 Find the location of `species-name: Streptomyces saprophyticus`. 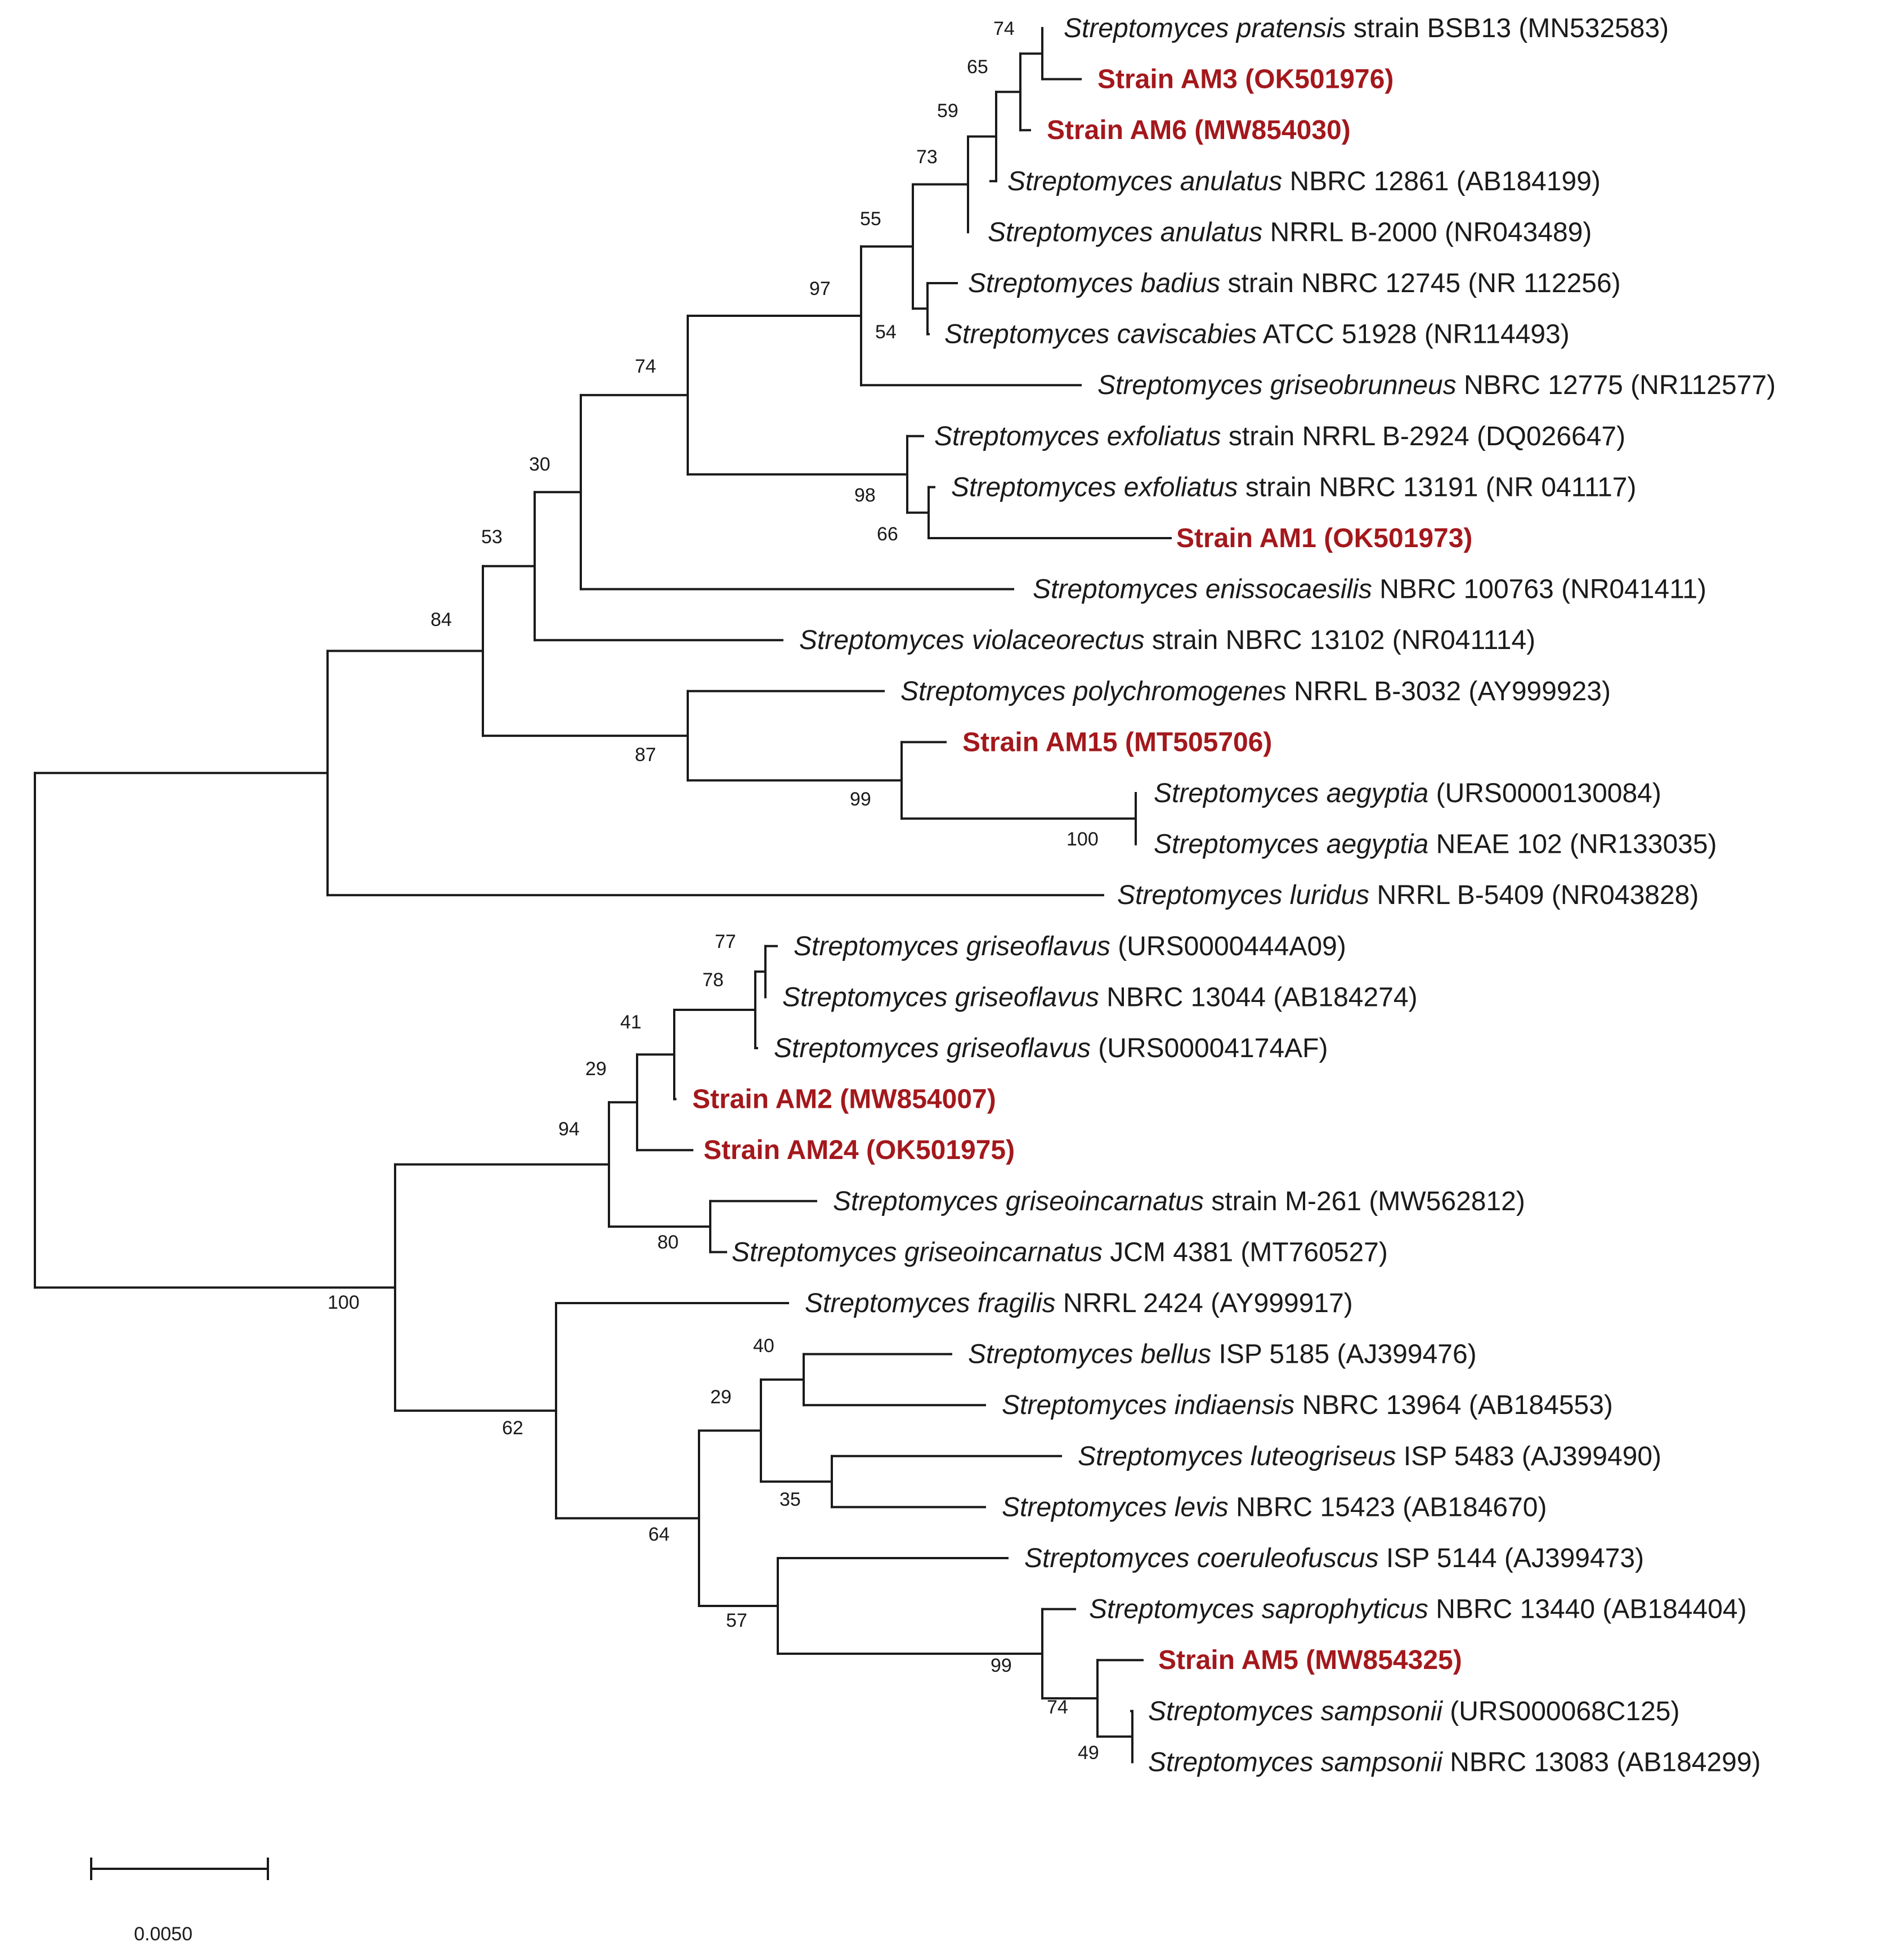

species-name: Streptomyces saprophyticus is located at coordinates (1258, 1610).